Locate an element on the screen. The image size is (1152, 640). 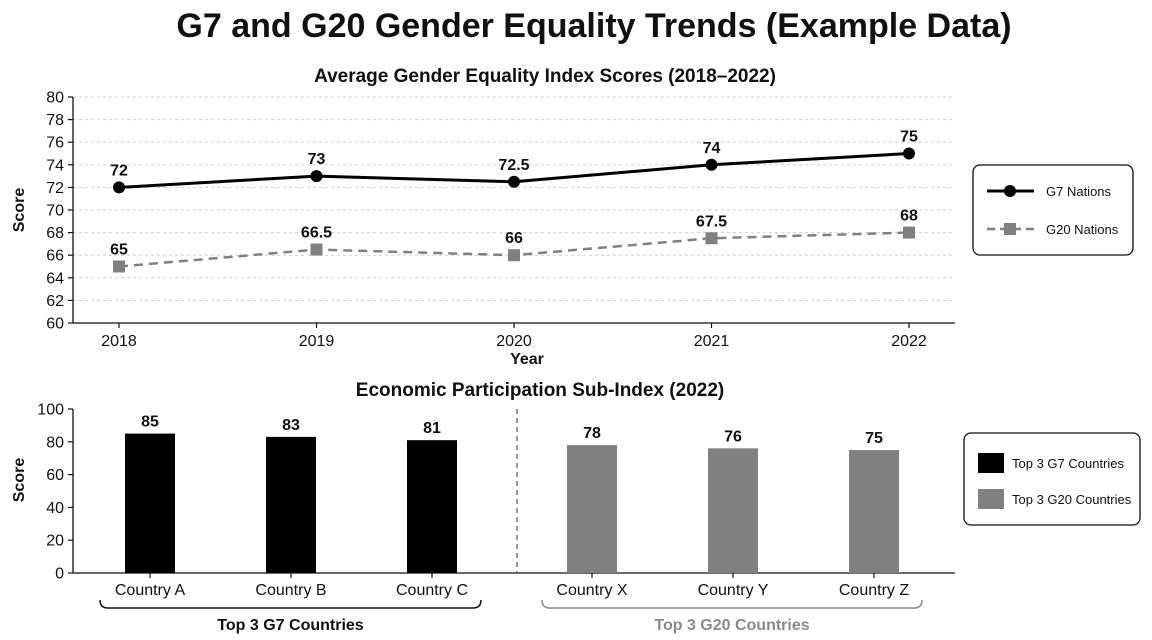
bar-legend-box is located at coordinates (1052, 479).